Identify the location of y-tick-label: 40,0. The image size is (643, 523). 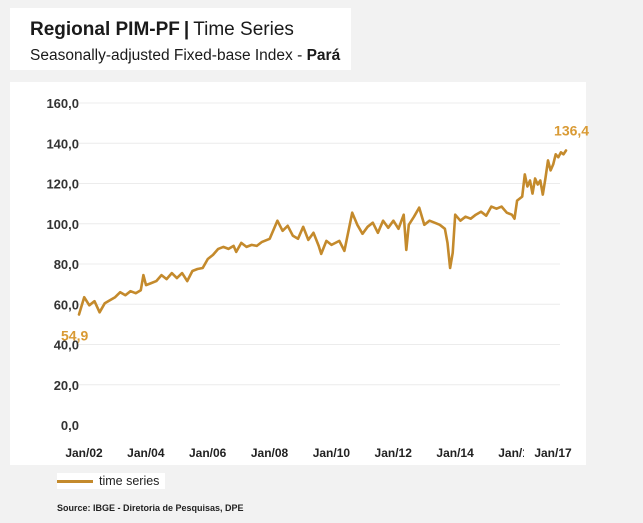
(66, 345).